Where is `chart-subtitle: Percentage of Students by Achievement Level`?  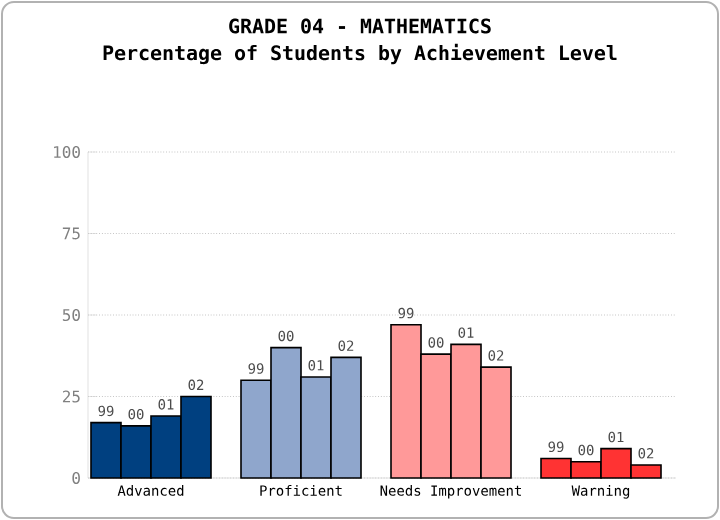 chart-subtitle: Percentage of Students by Achievement Level is located at coordinates (360, 54).